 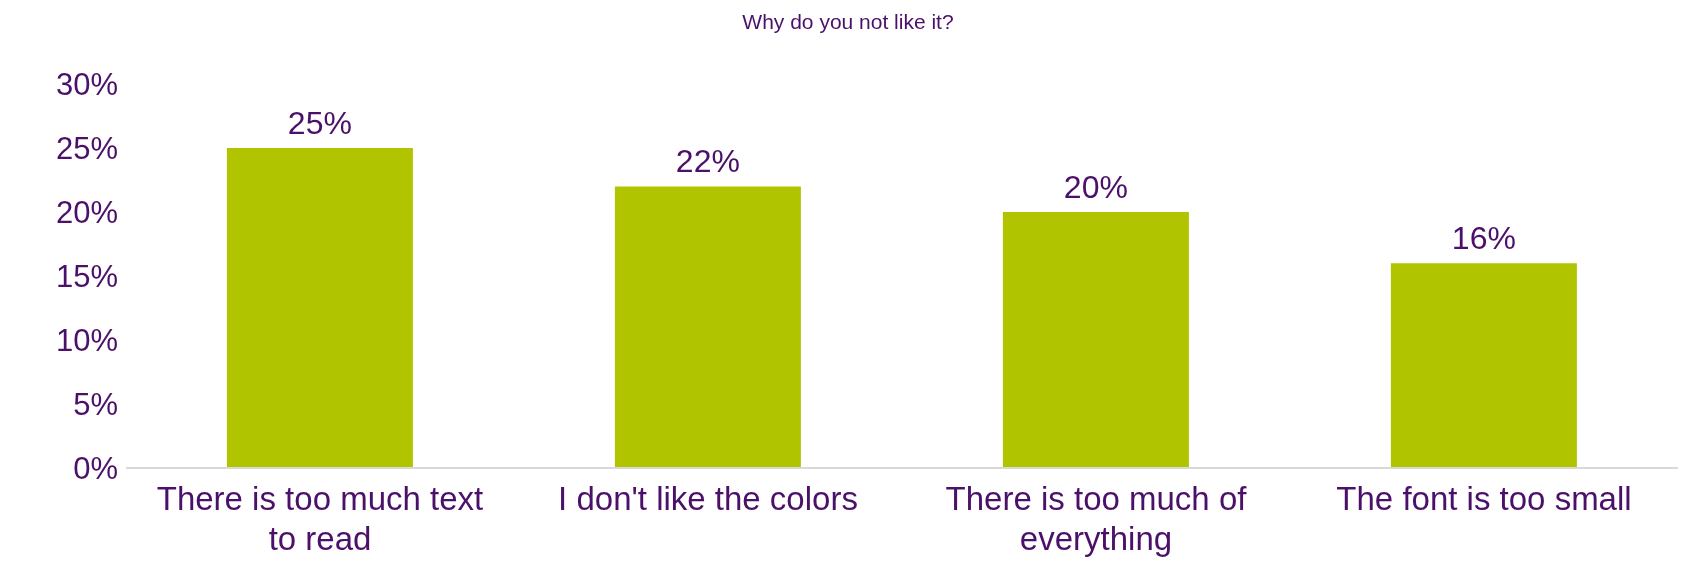 What do you see at coordinates (95, 405) in the screenshot?
I see `y-tick-label: 5%` at bounding box center [95, 405].